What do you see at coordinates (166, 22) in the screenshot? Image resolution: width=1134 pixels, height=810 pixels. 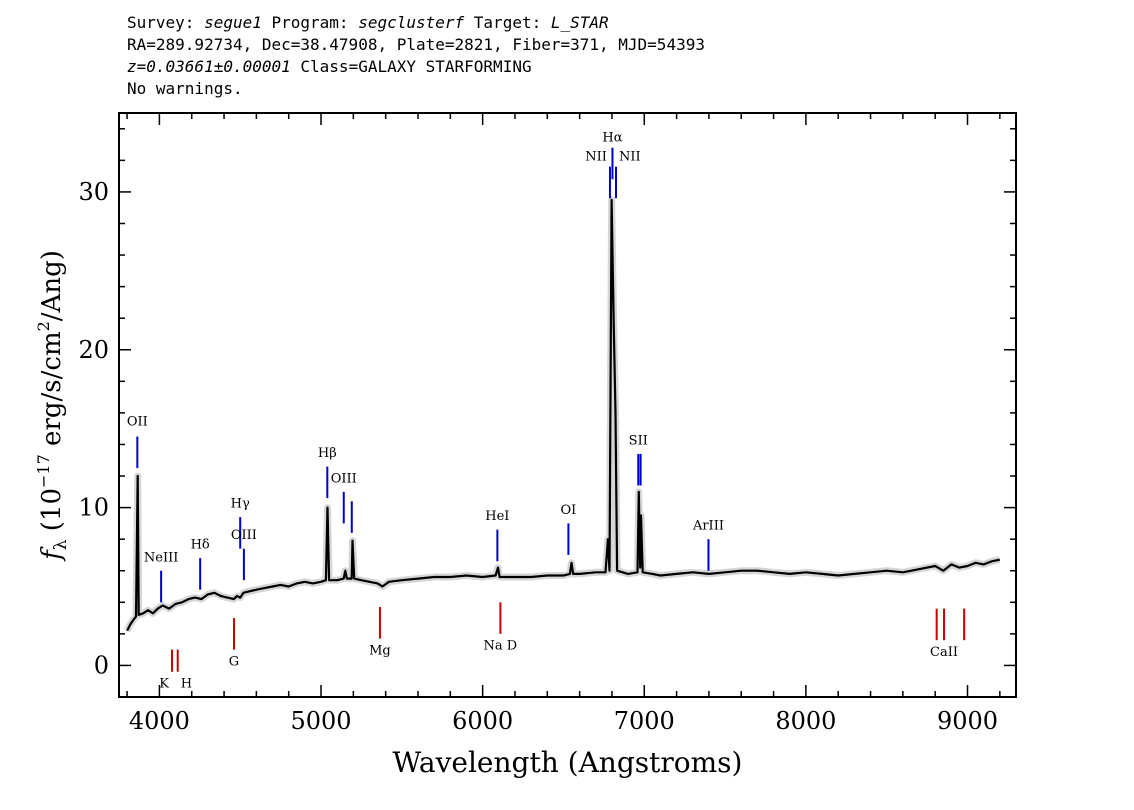 I see `survey-label: Survey:` at bounding box center [166, 22].